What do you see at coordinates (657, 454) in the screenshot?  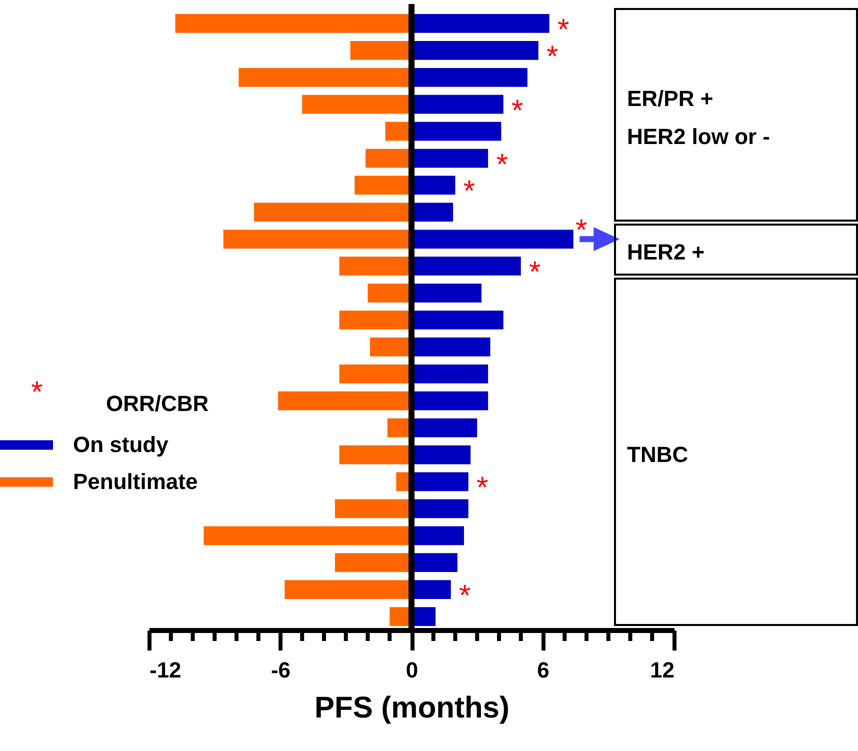 I see `annotation: TNBC` at bounding box center [657, 454].